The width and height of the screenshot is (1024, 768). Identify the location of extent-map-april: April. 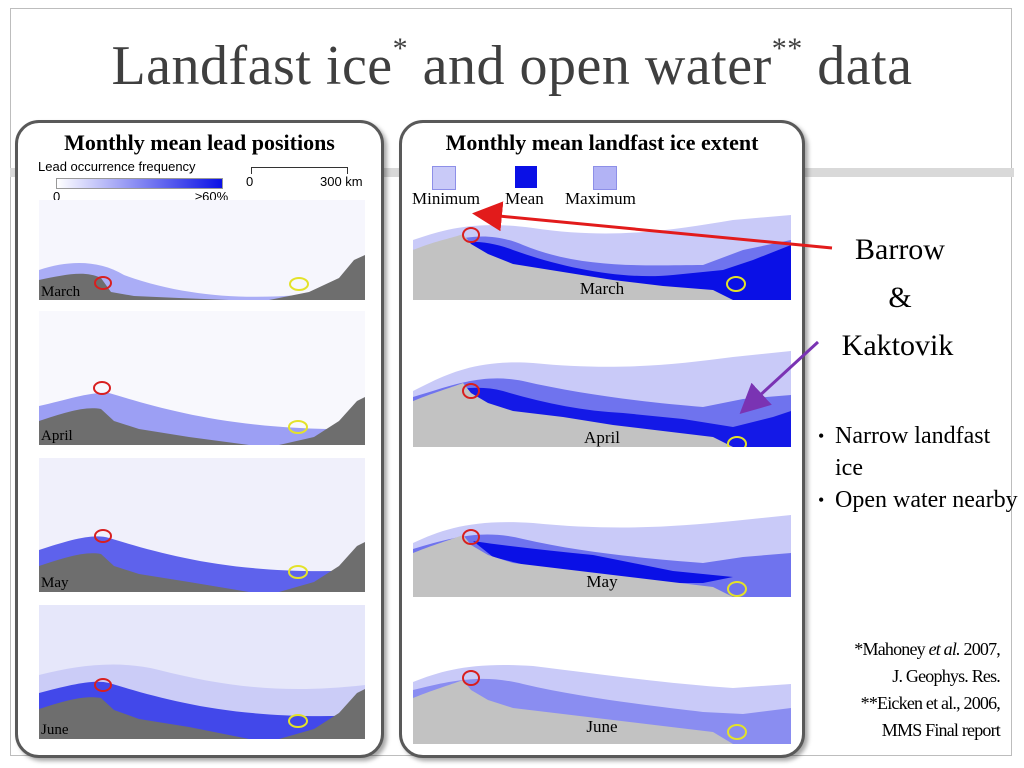
(602, 399).